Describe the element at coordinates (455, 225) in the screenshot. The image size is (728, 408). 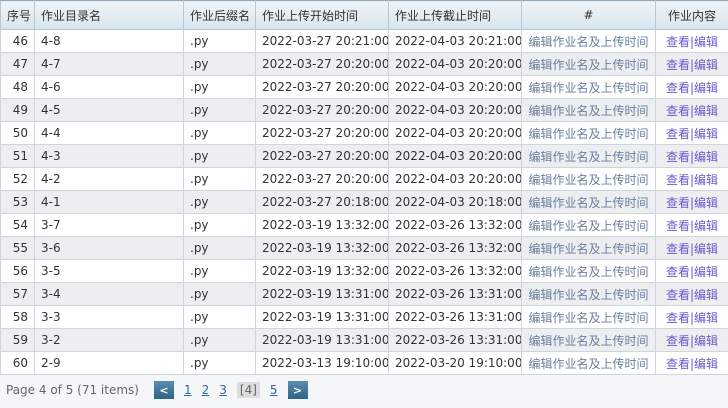
I see `cell-end: 2022-03-26 13:32:00` at that location.